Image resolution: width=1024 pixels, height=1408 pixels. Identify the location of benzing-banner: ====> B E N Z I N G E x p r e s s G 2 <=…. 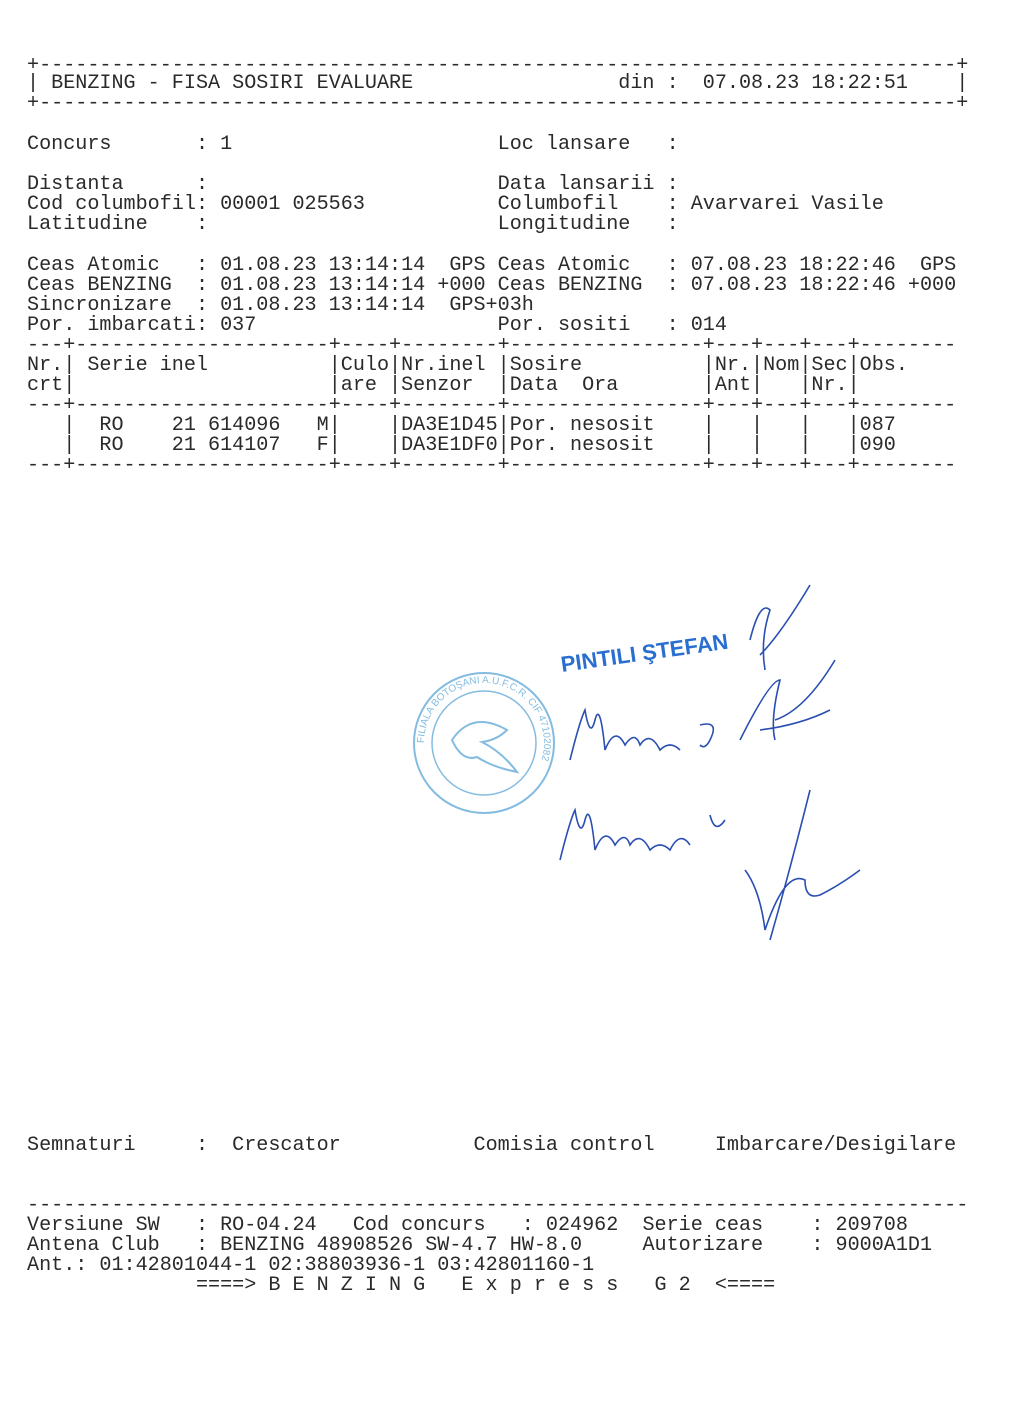
(485, 1285).